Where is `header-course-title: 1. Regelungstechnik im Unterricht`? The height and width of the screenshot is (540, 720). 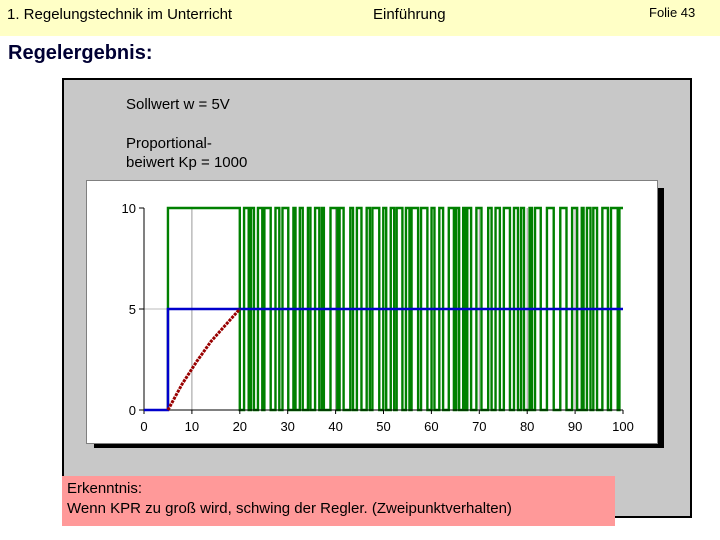
header-course-title: 1. Regelungstechnik im Unterricht is located at coordinates (120, 14).